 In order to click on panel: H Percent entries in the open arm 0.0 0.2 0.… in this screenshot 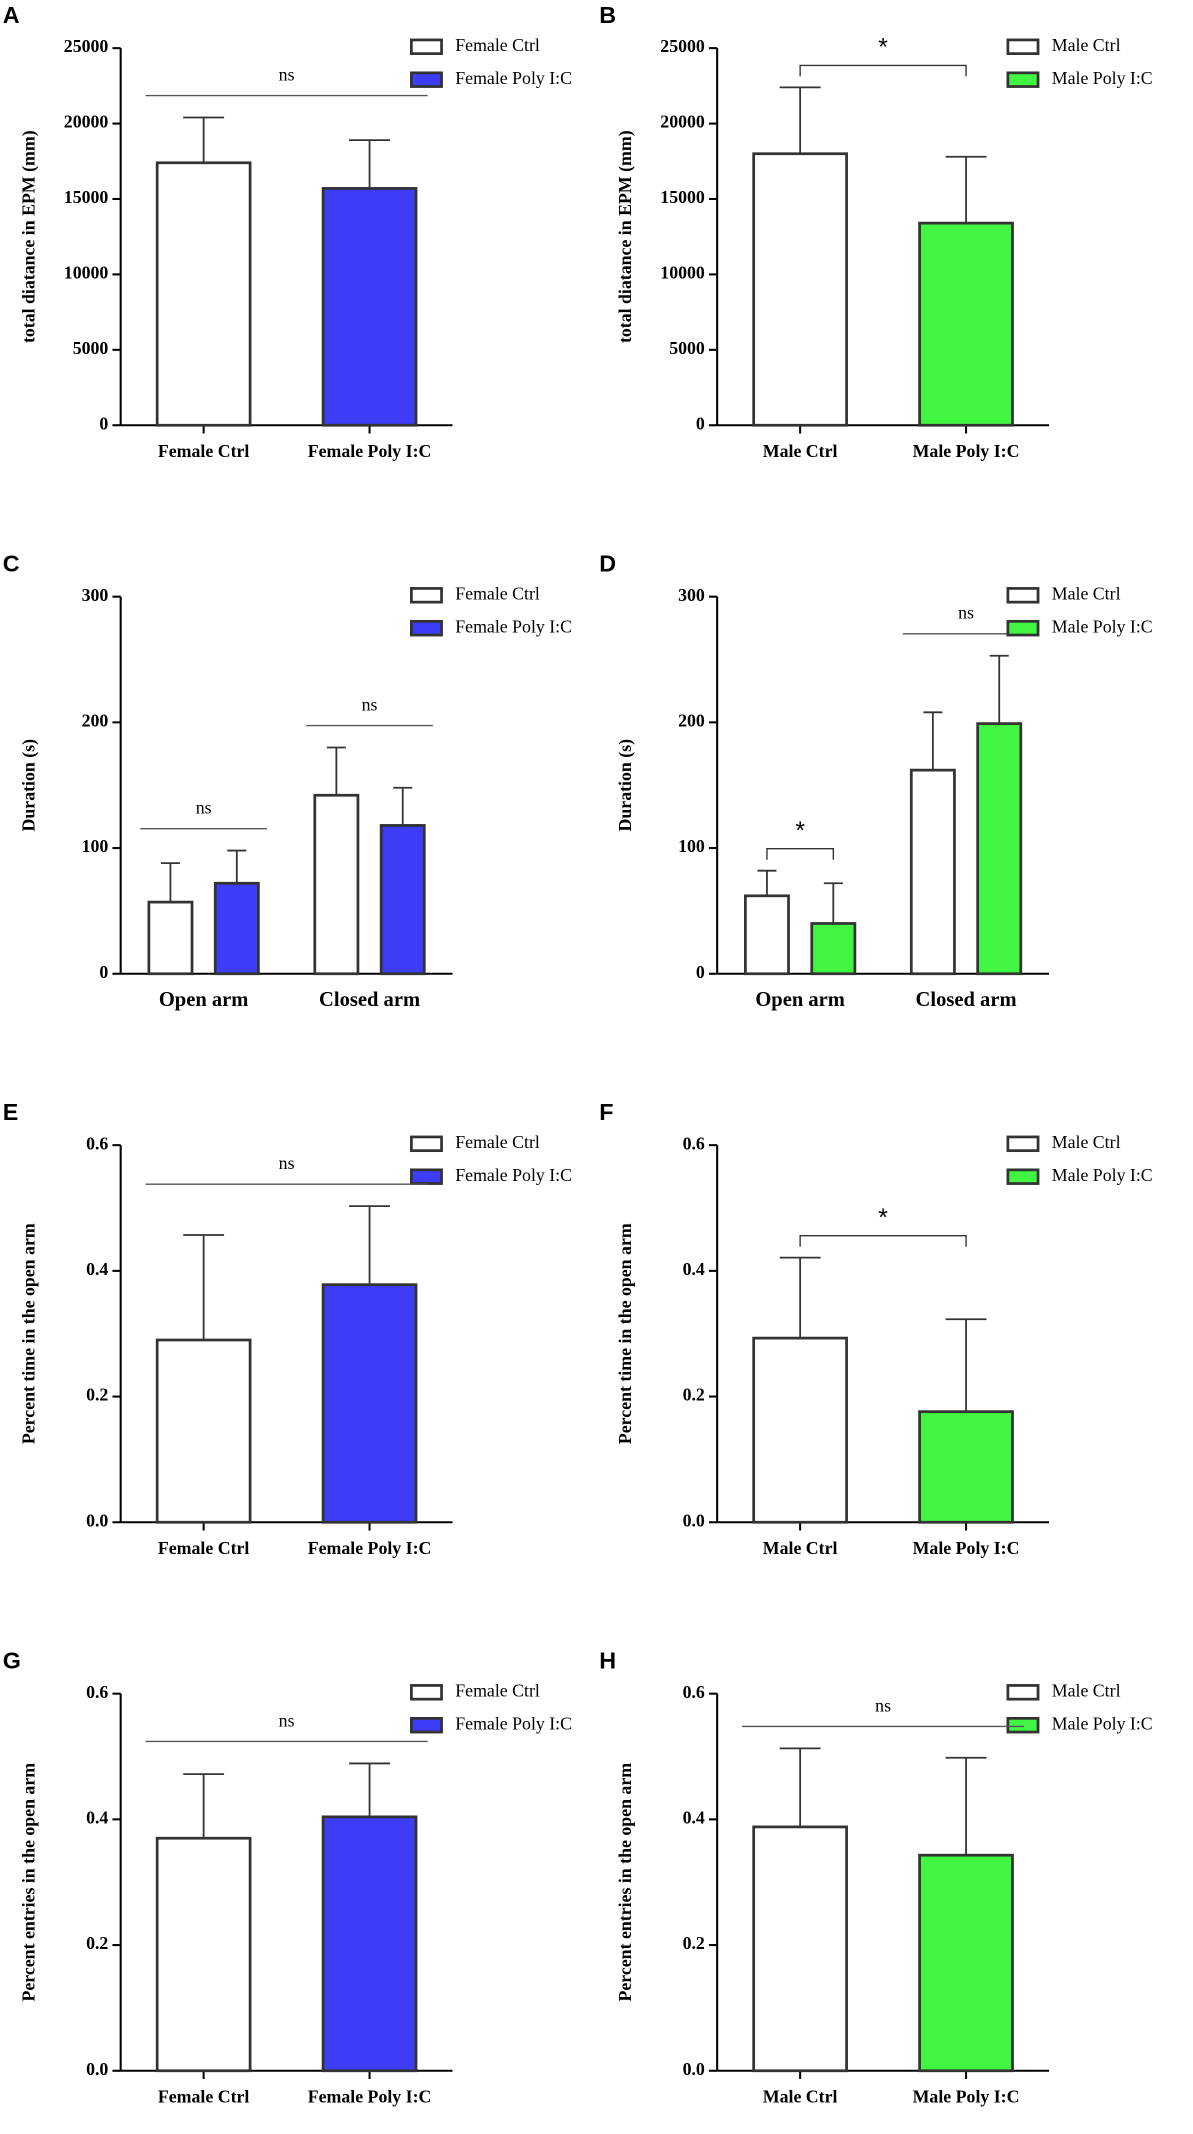, I will do `click(875, 1876)`.